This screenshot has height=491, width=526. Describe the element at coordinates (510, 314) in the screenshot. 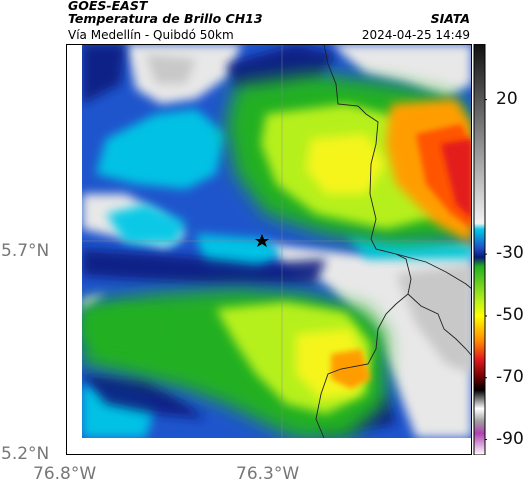

I see `colorbar-tick-label: -50` at that location.